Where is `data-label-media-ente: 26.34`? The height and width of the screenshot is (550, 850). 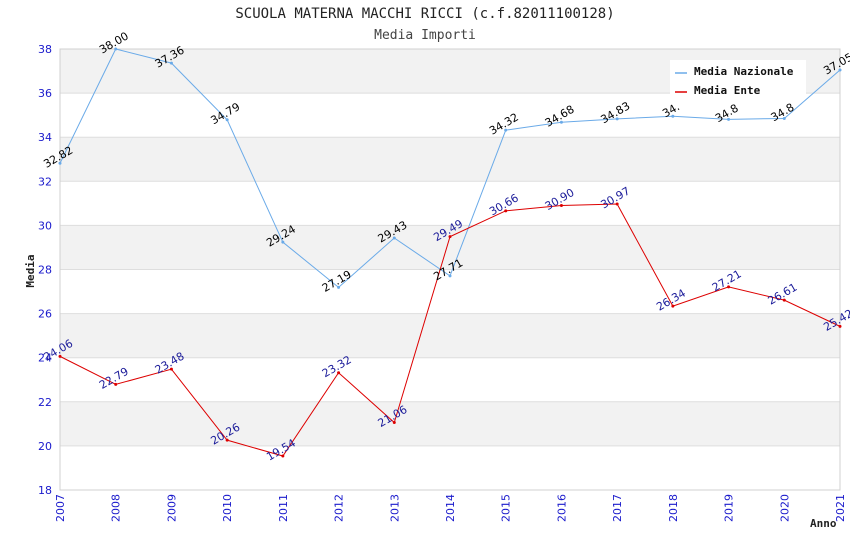
data-label-media-ente: 26.34 is located at coordinates (671, 300).